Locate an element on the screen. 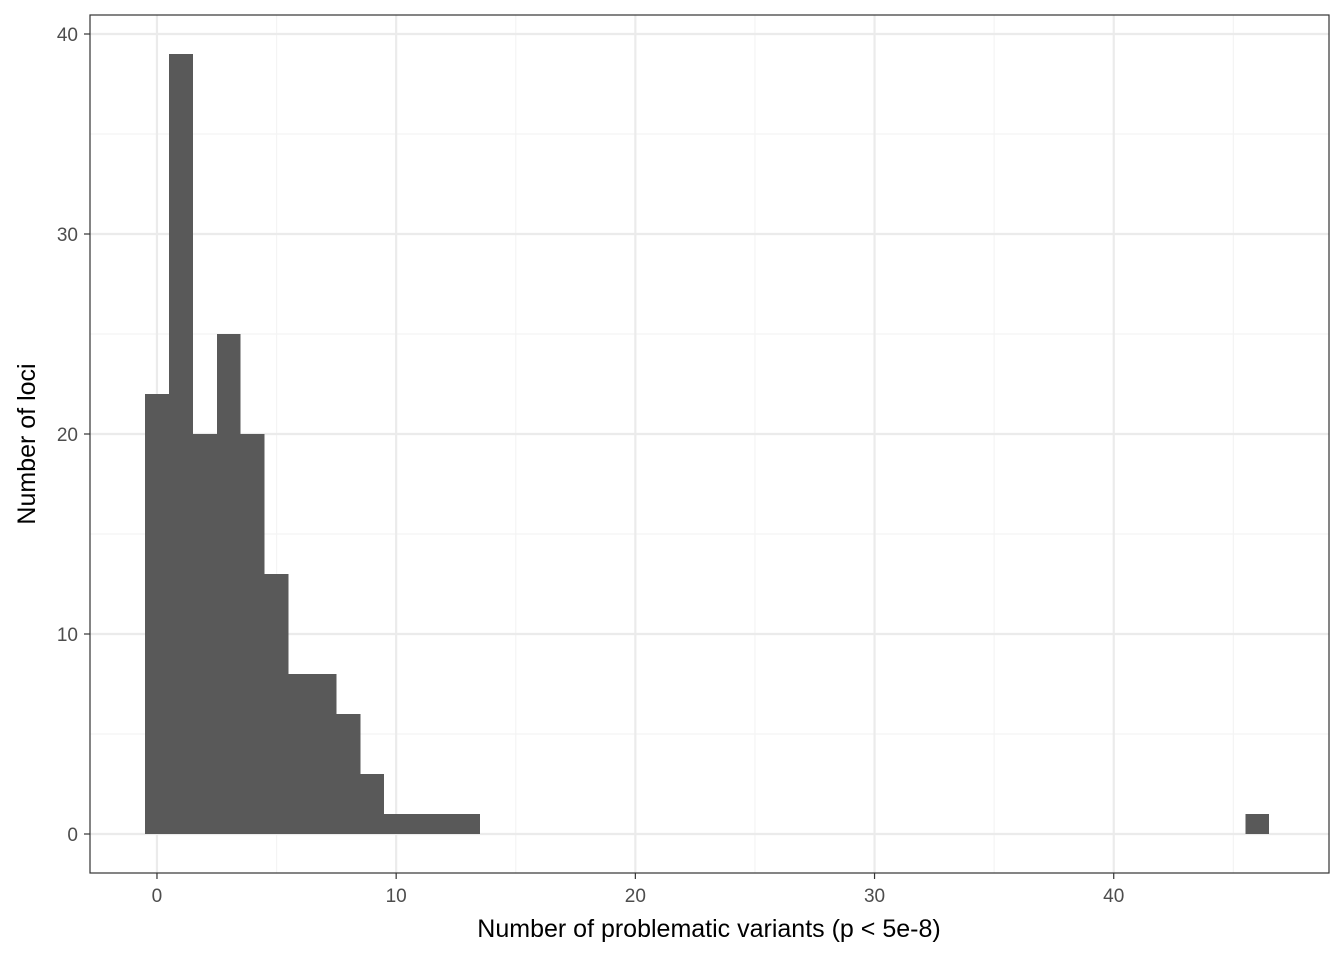 The image size is (1344, 960). y-tick-label: 10 is located at coordinates (67, 635).